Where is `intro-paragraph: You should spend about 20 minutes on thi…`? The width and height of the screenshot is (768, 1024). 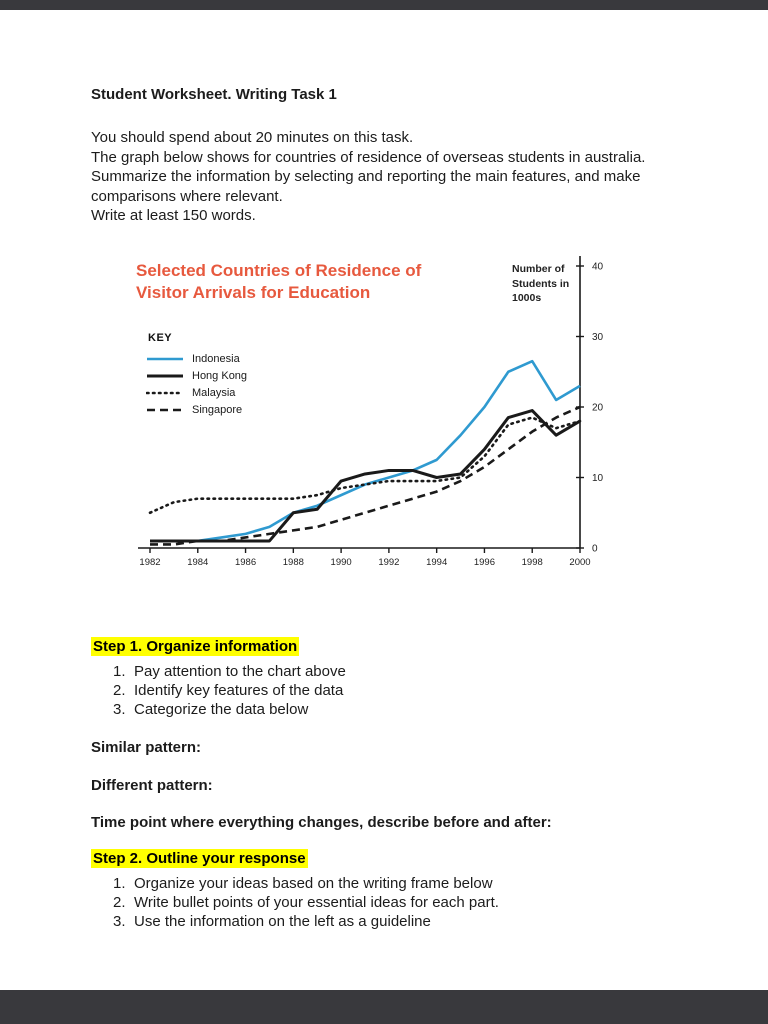 intro-paragraph: You should spend about 20 minutes on thi… is located at coordinates (393, 177).